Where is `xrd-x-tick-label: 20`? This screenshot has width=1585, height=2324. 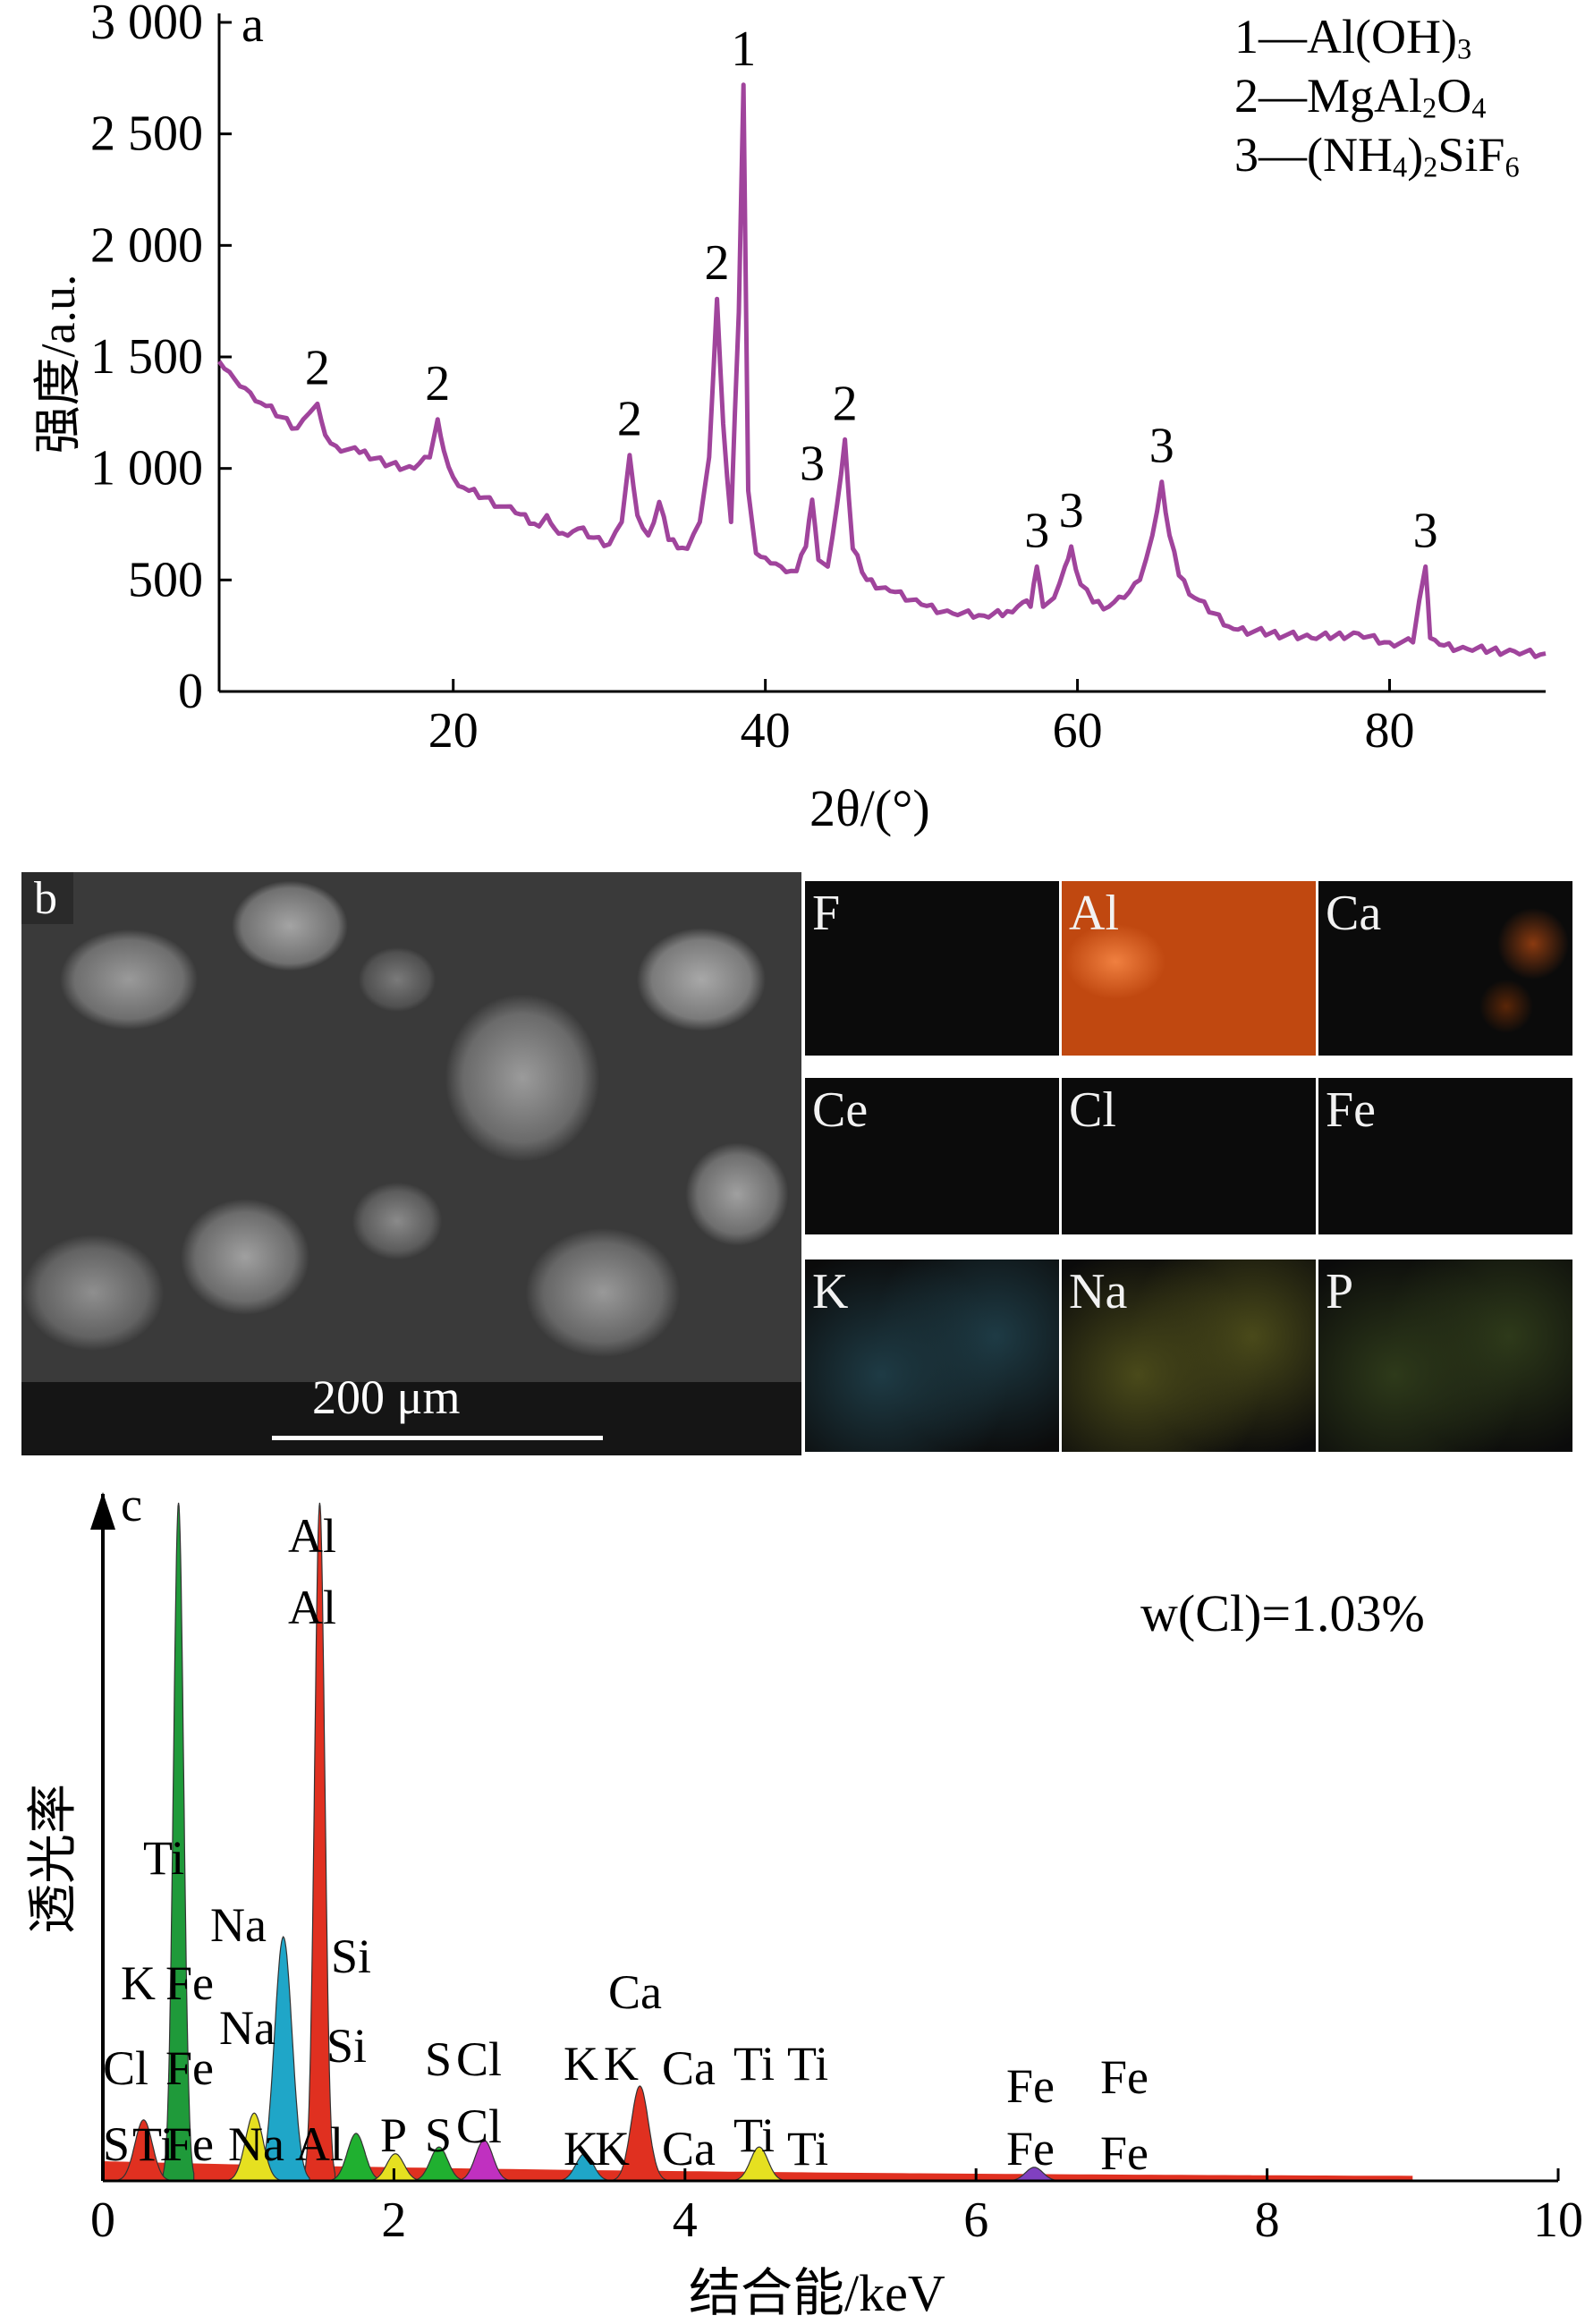
xrd-x-tick-label: 20 is located at coordinates (453, 731).